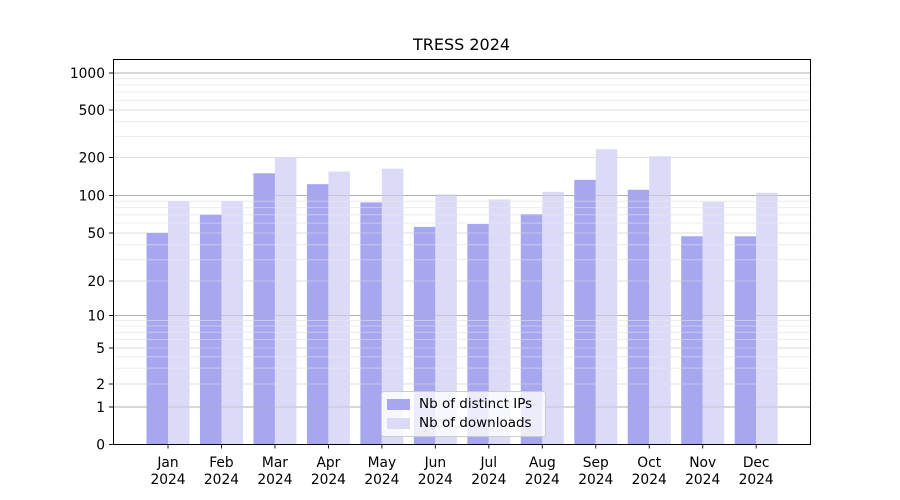 Image resolution: width=900 pixels, height=500 pixels. I want to click on bar-distinct-ips-mar, so click(264, 309).